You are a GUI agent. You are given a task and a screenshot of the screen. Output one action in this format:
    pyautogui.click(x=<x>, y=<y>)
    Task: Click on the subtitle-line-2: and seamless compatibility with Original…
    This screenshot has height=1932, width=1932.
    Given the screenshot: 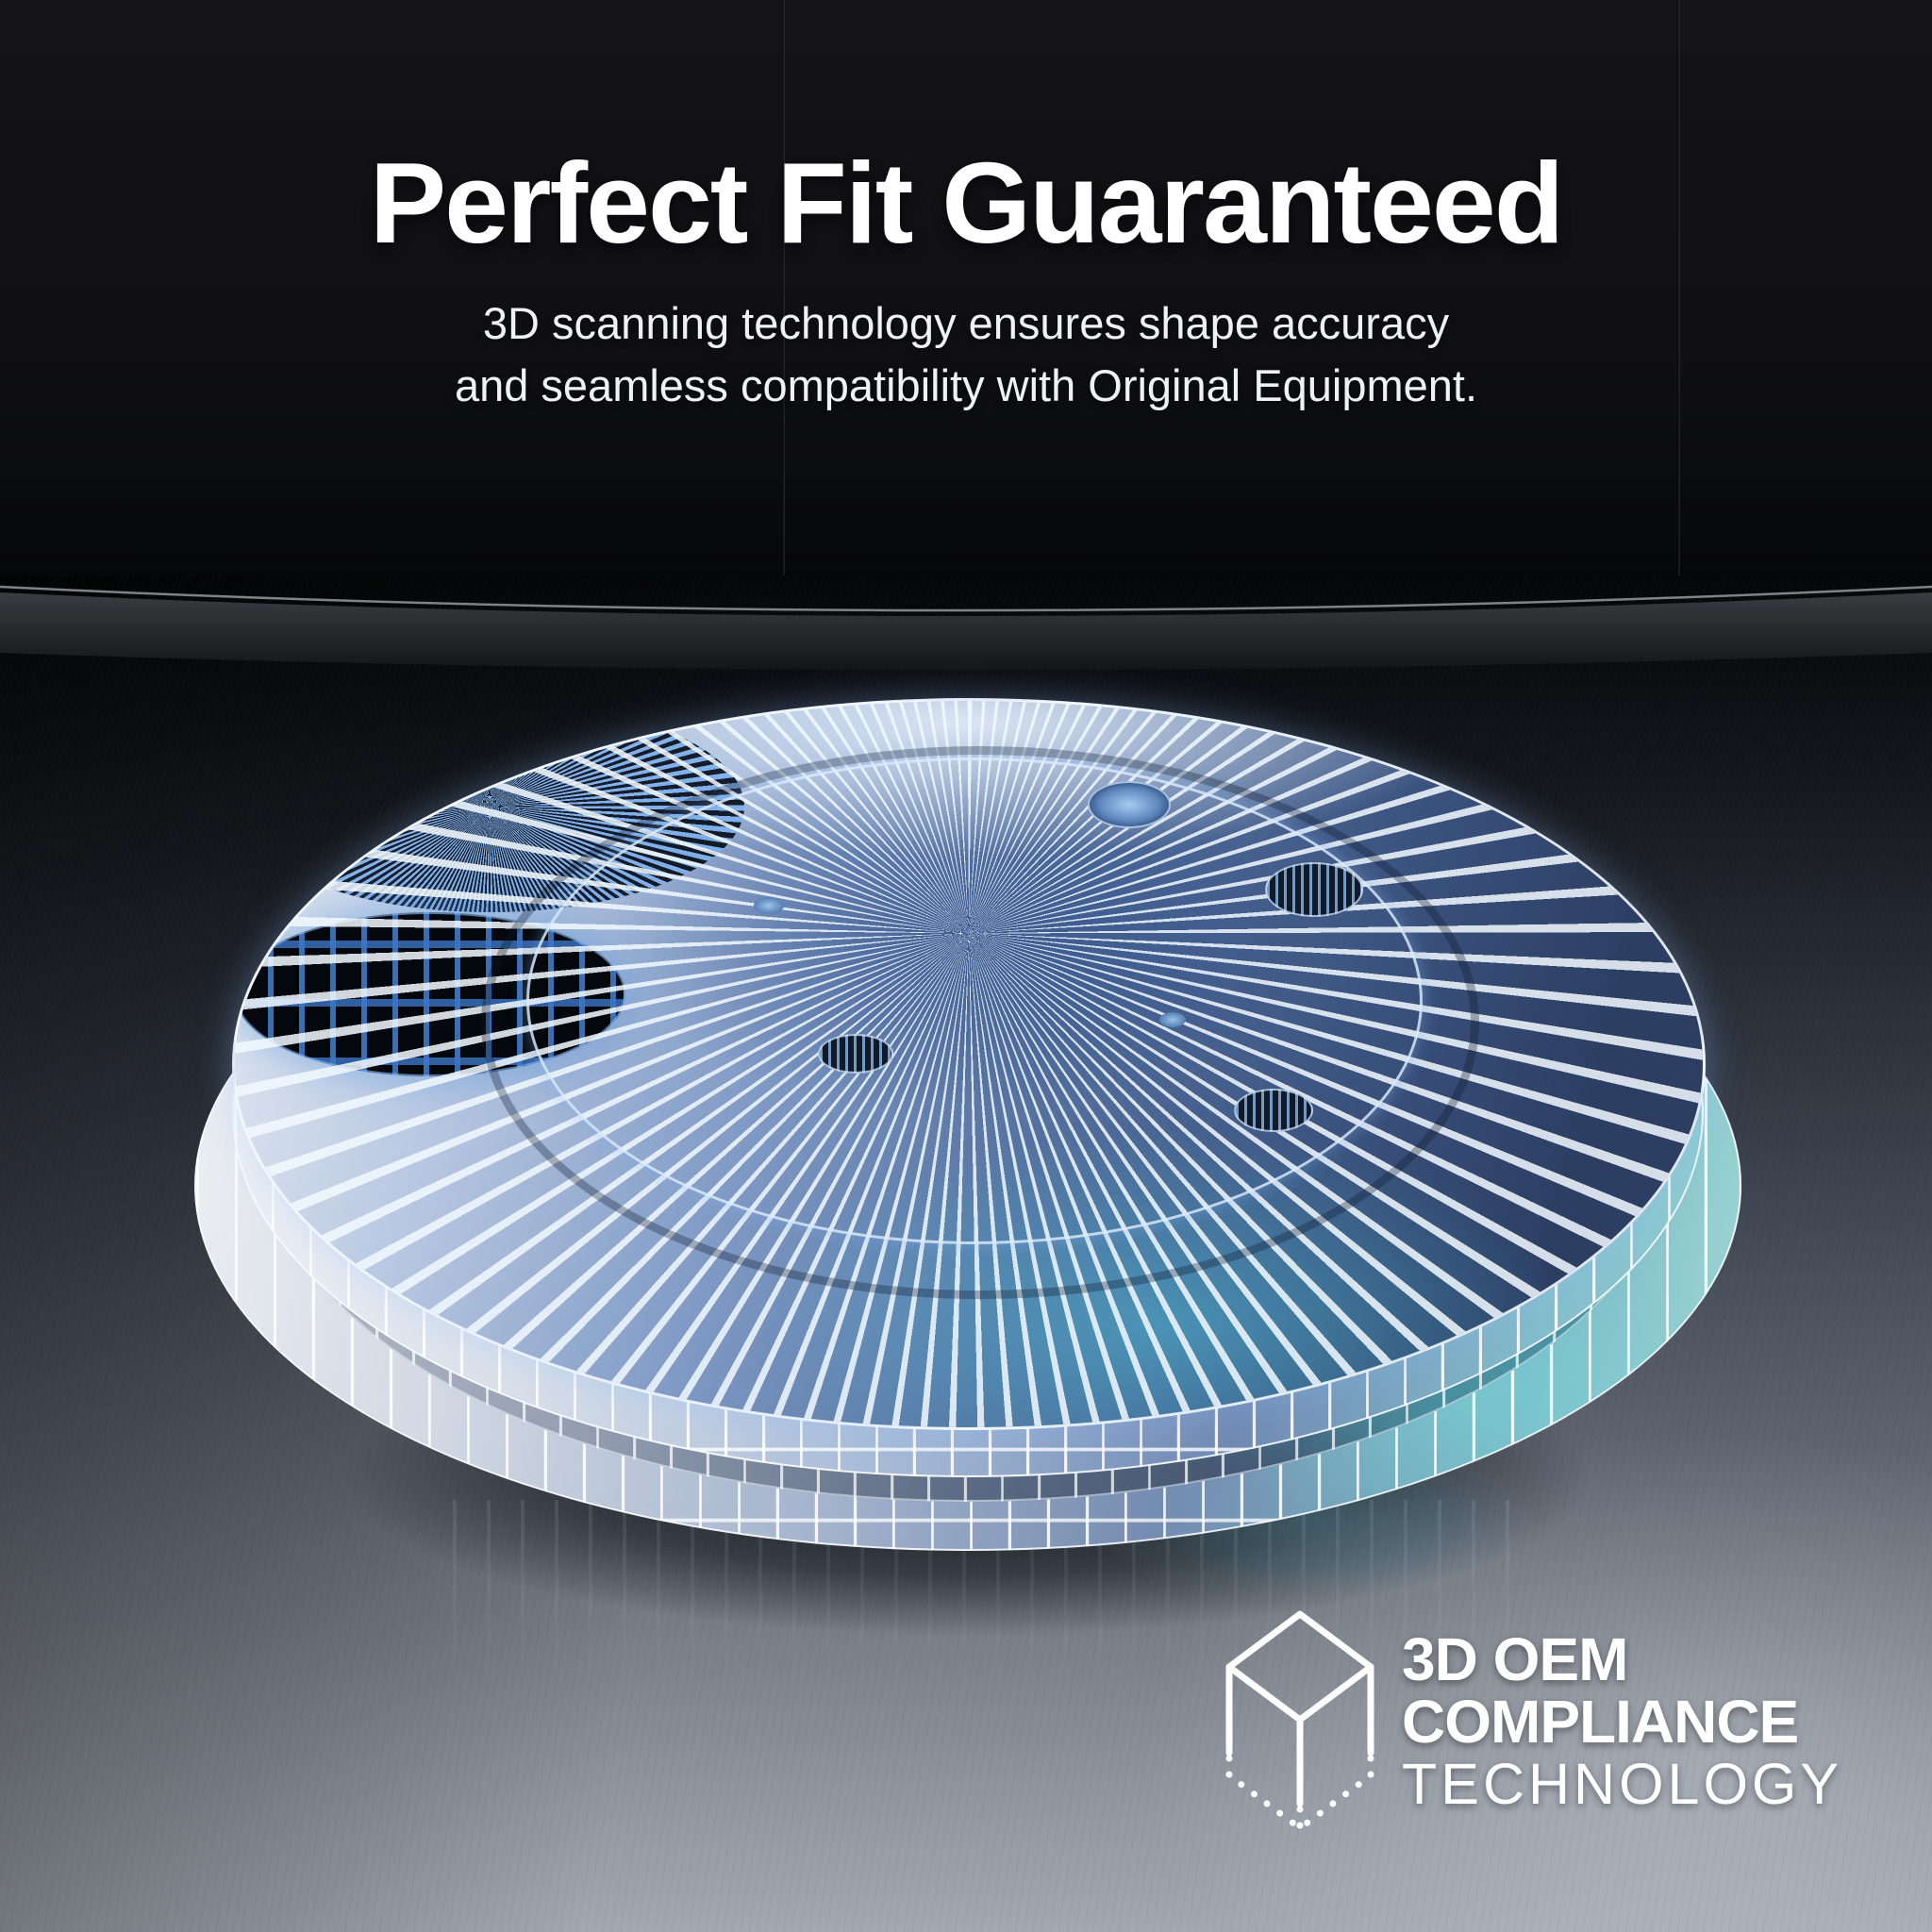 What is the action you would take?
    pyautogui.click(x=966, y=385)
    